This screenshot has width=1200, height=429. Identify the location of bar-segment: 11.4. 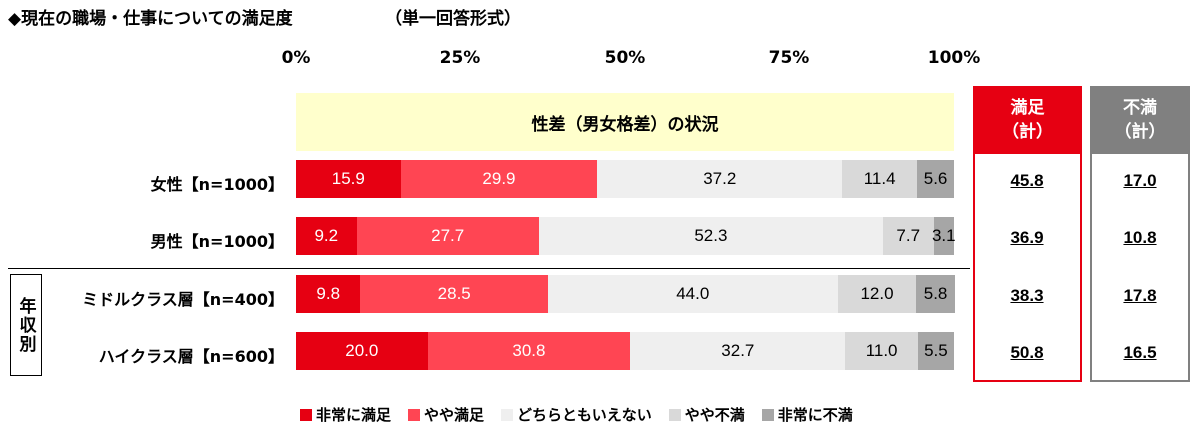
(880, 179).